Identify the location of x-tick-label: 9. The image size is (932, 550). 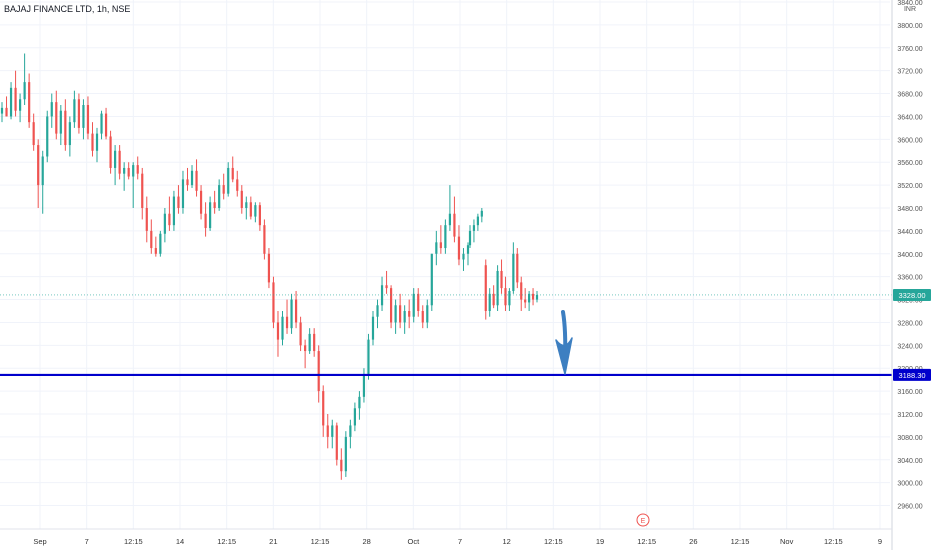
(880, 541).